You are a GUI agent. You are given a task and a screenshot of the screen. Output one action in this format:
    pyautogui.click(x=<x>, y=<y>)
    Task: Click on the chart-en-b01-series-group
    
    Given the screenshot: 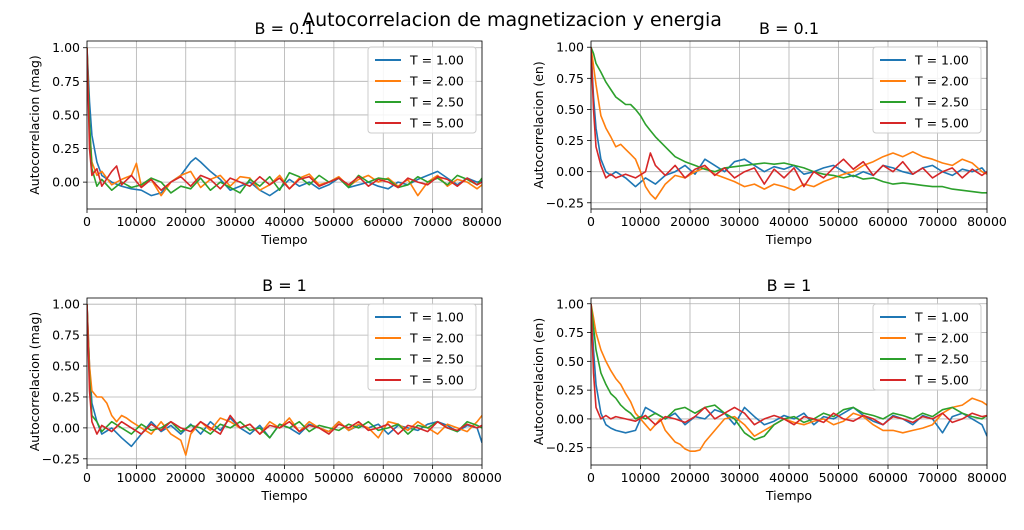 What is the action you would take?
    pyautogui.click(x=789, y=123)
    